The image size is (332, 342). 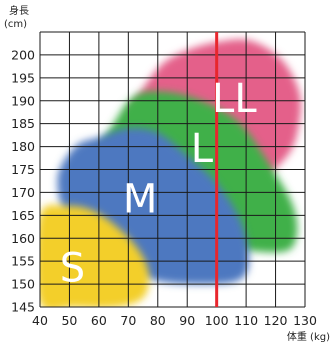 I want to click on x-tick-100: 100, so click(x=217, y=320).